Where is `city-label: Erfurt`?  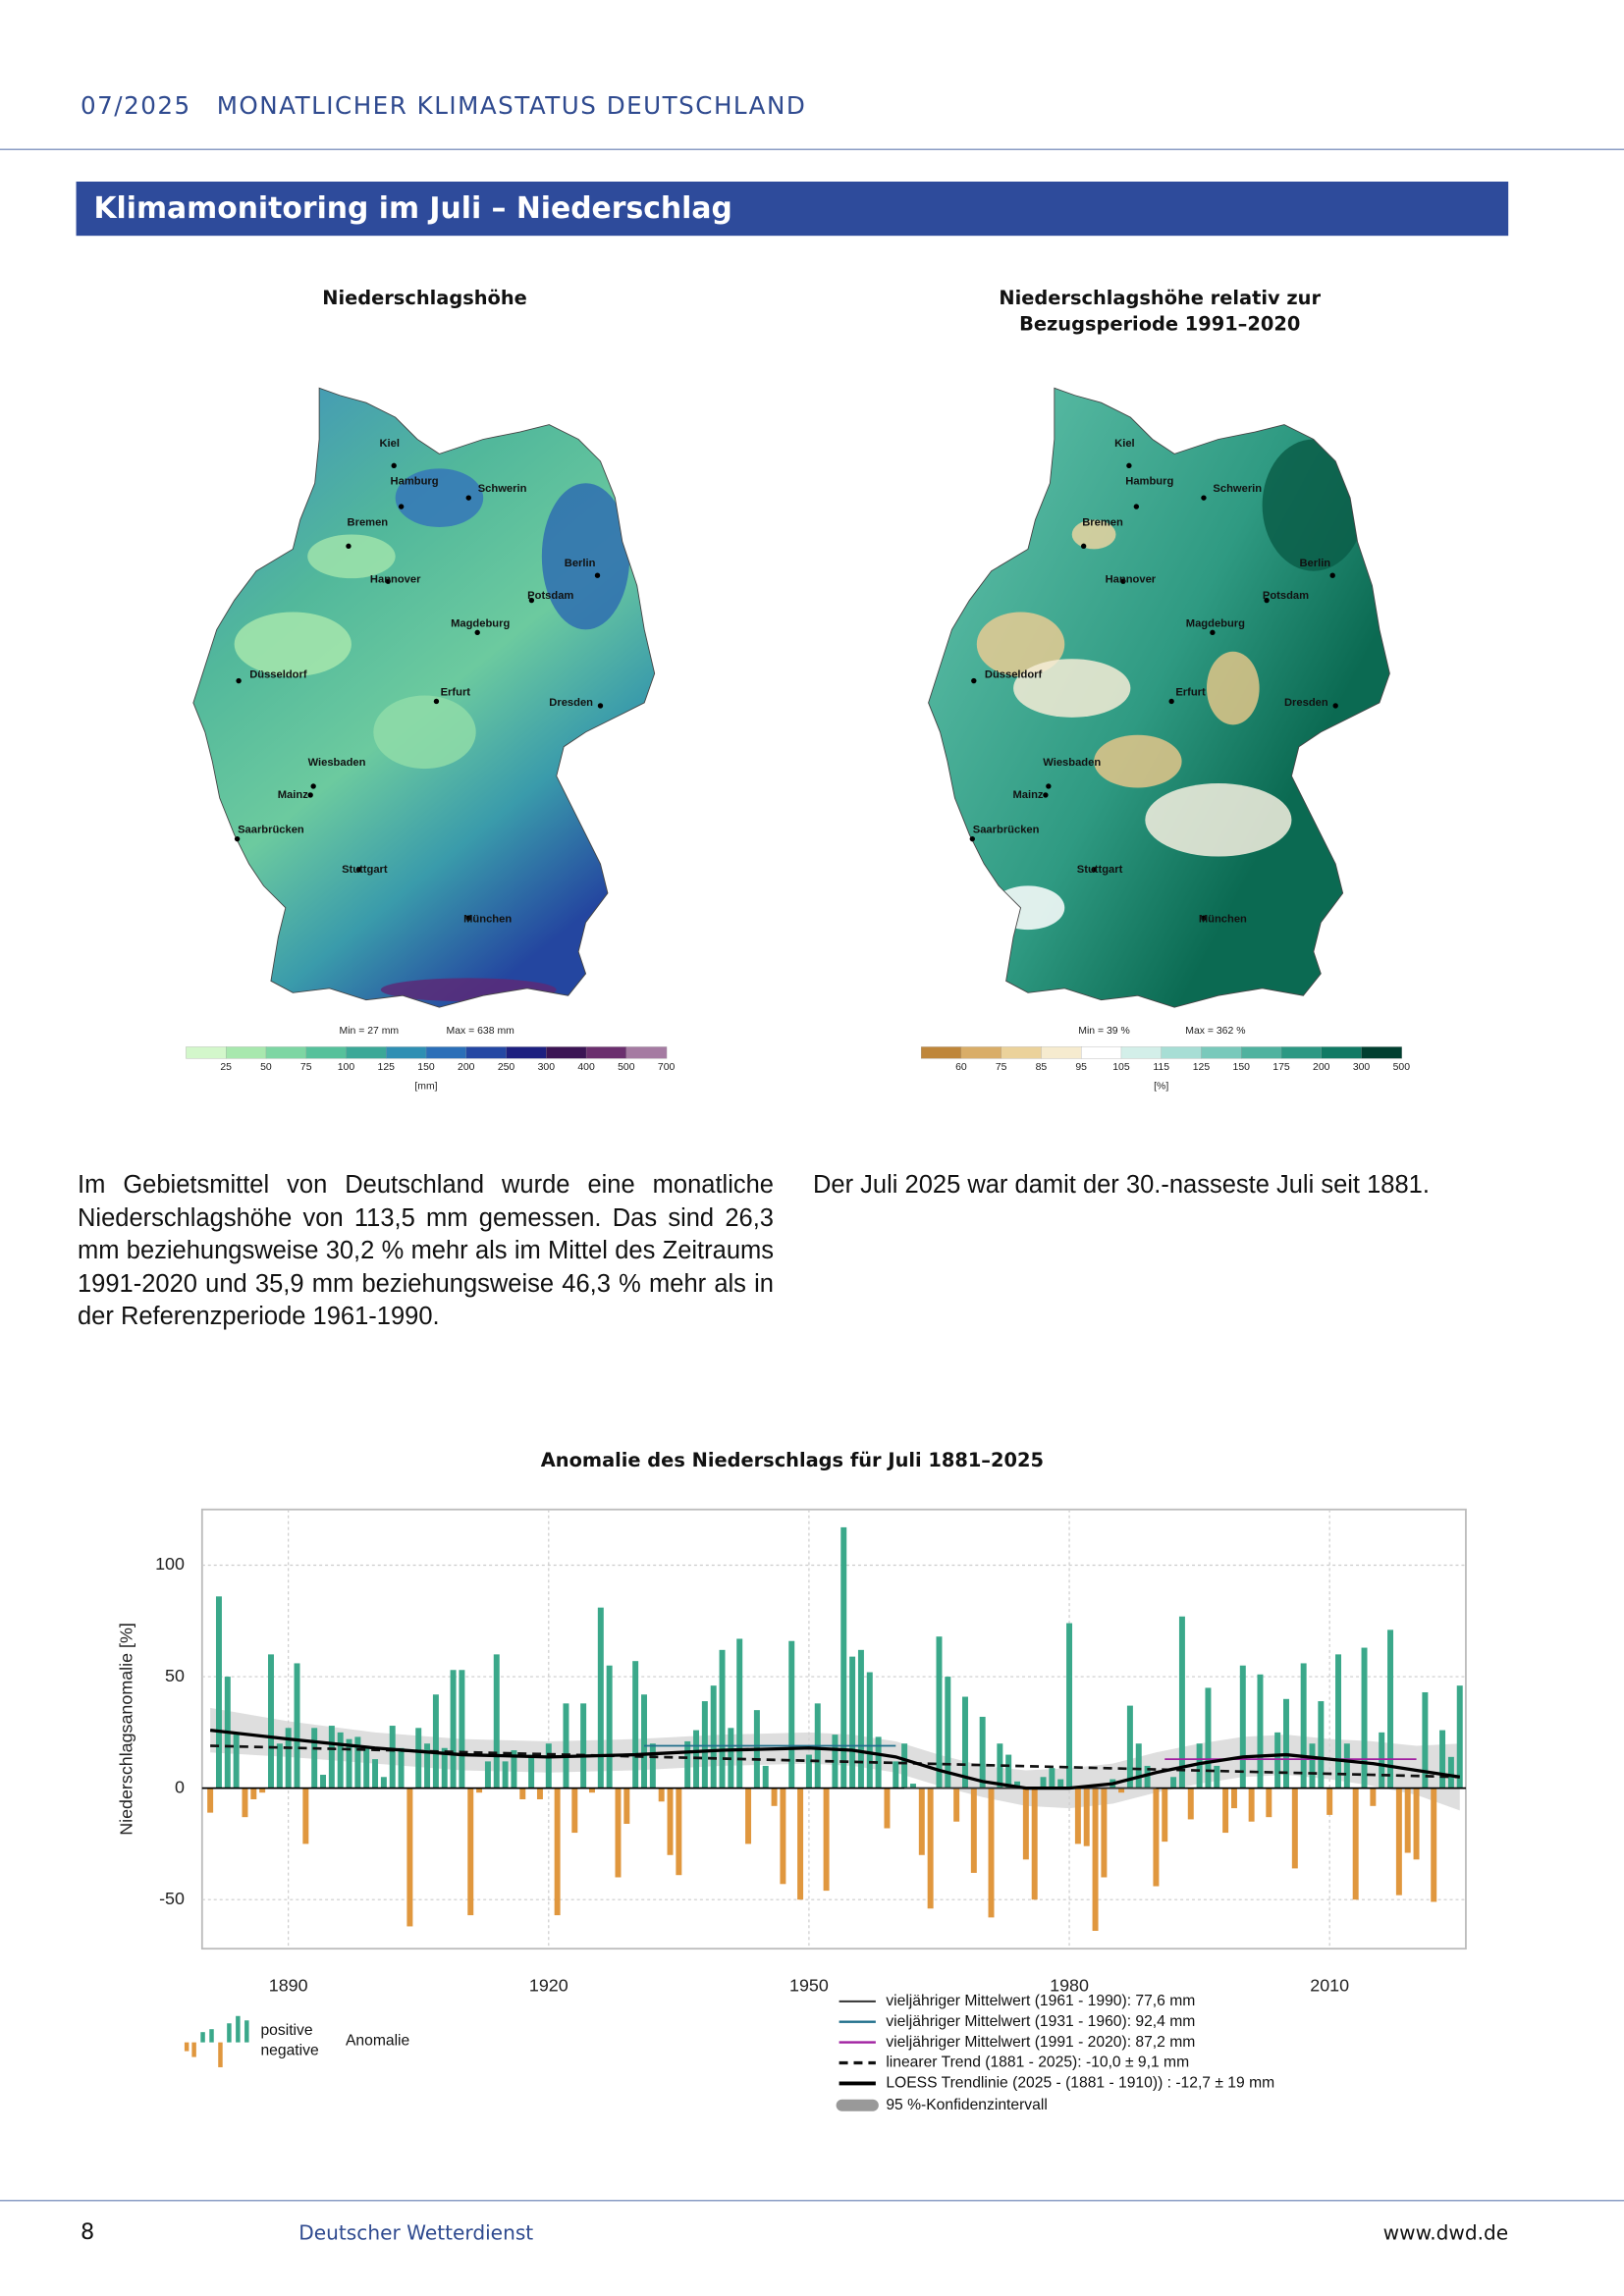
city-label: Erfurt is located at coordinates (1190, 692).